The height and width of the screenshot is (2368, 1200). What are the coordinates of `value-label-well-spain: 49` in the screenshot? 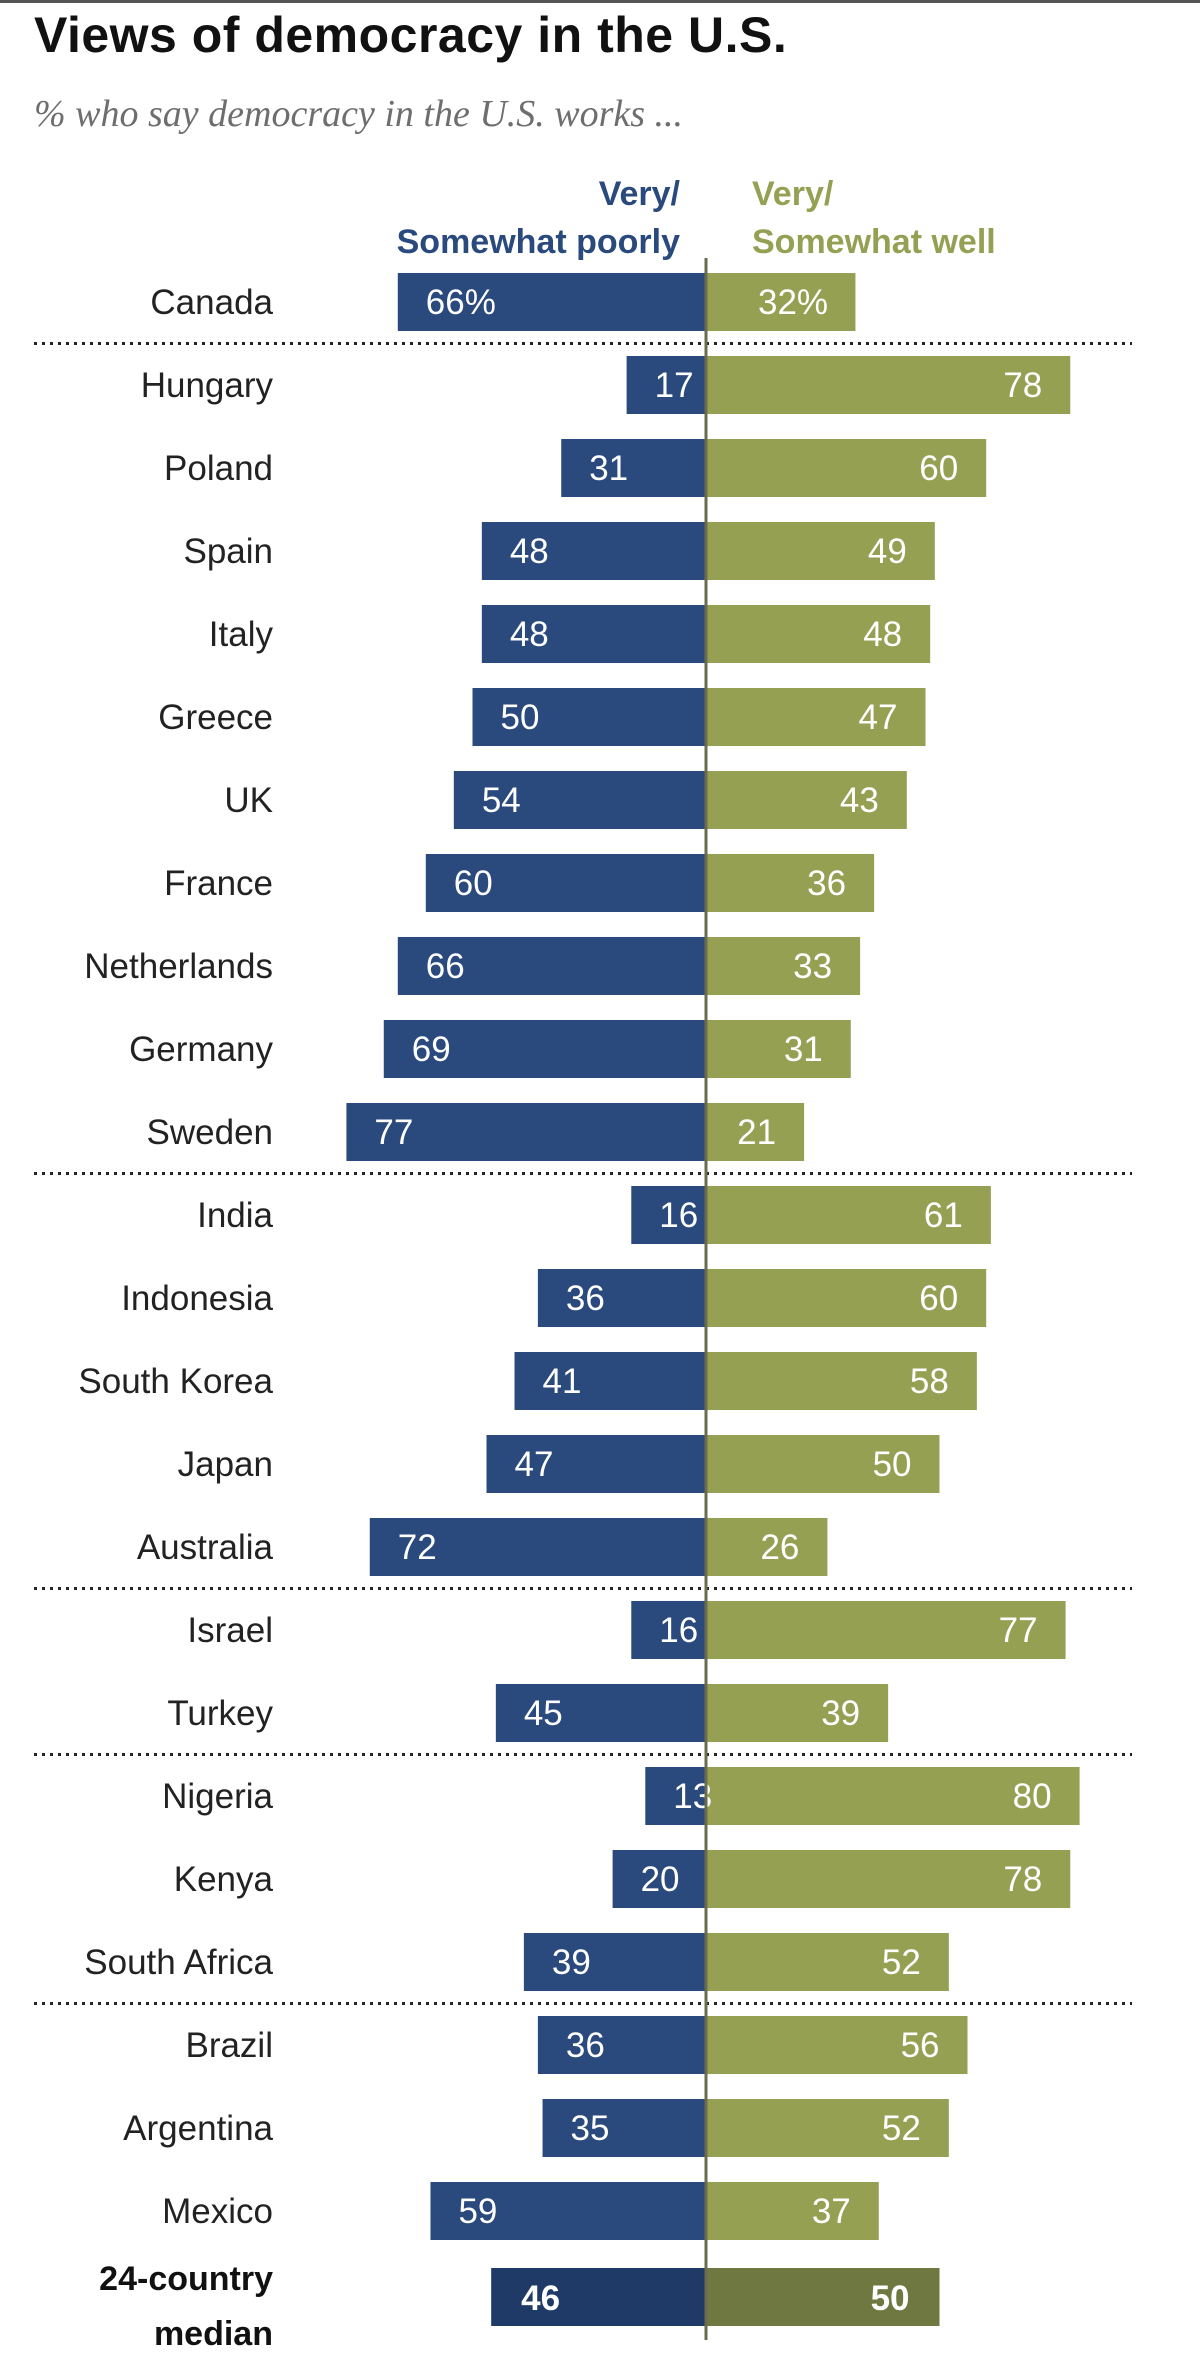 It's located at (887, 551).